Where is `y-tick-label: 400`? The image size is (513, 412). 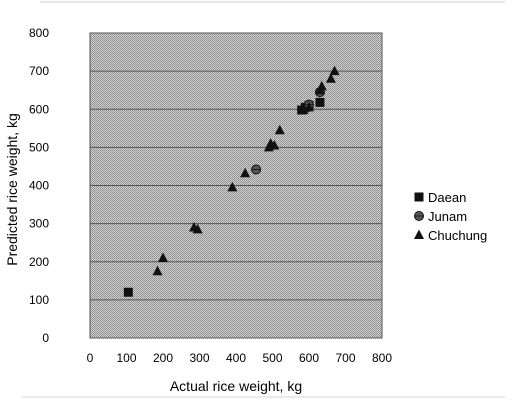 y-tick-label: 400 is located at coordinates (39, 186).